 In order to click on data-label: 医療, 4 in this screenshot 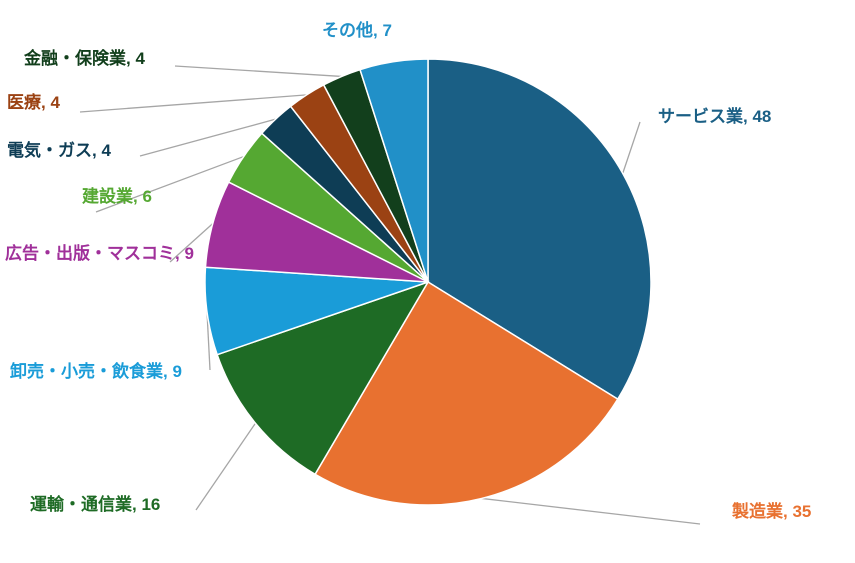, I will do `click(33, 102)`.